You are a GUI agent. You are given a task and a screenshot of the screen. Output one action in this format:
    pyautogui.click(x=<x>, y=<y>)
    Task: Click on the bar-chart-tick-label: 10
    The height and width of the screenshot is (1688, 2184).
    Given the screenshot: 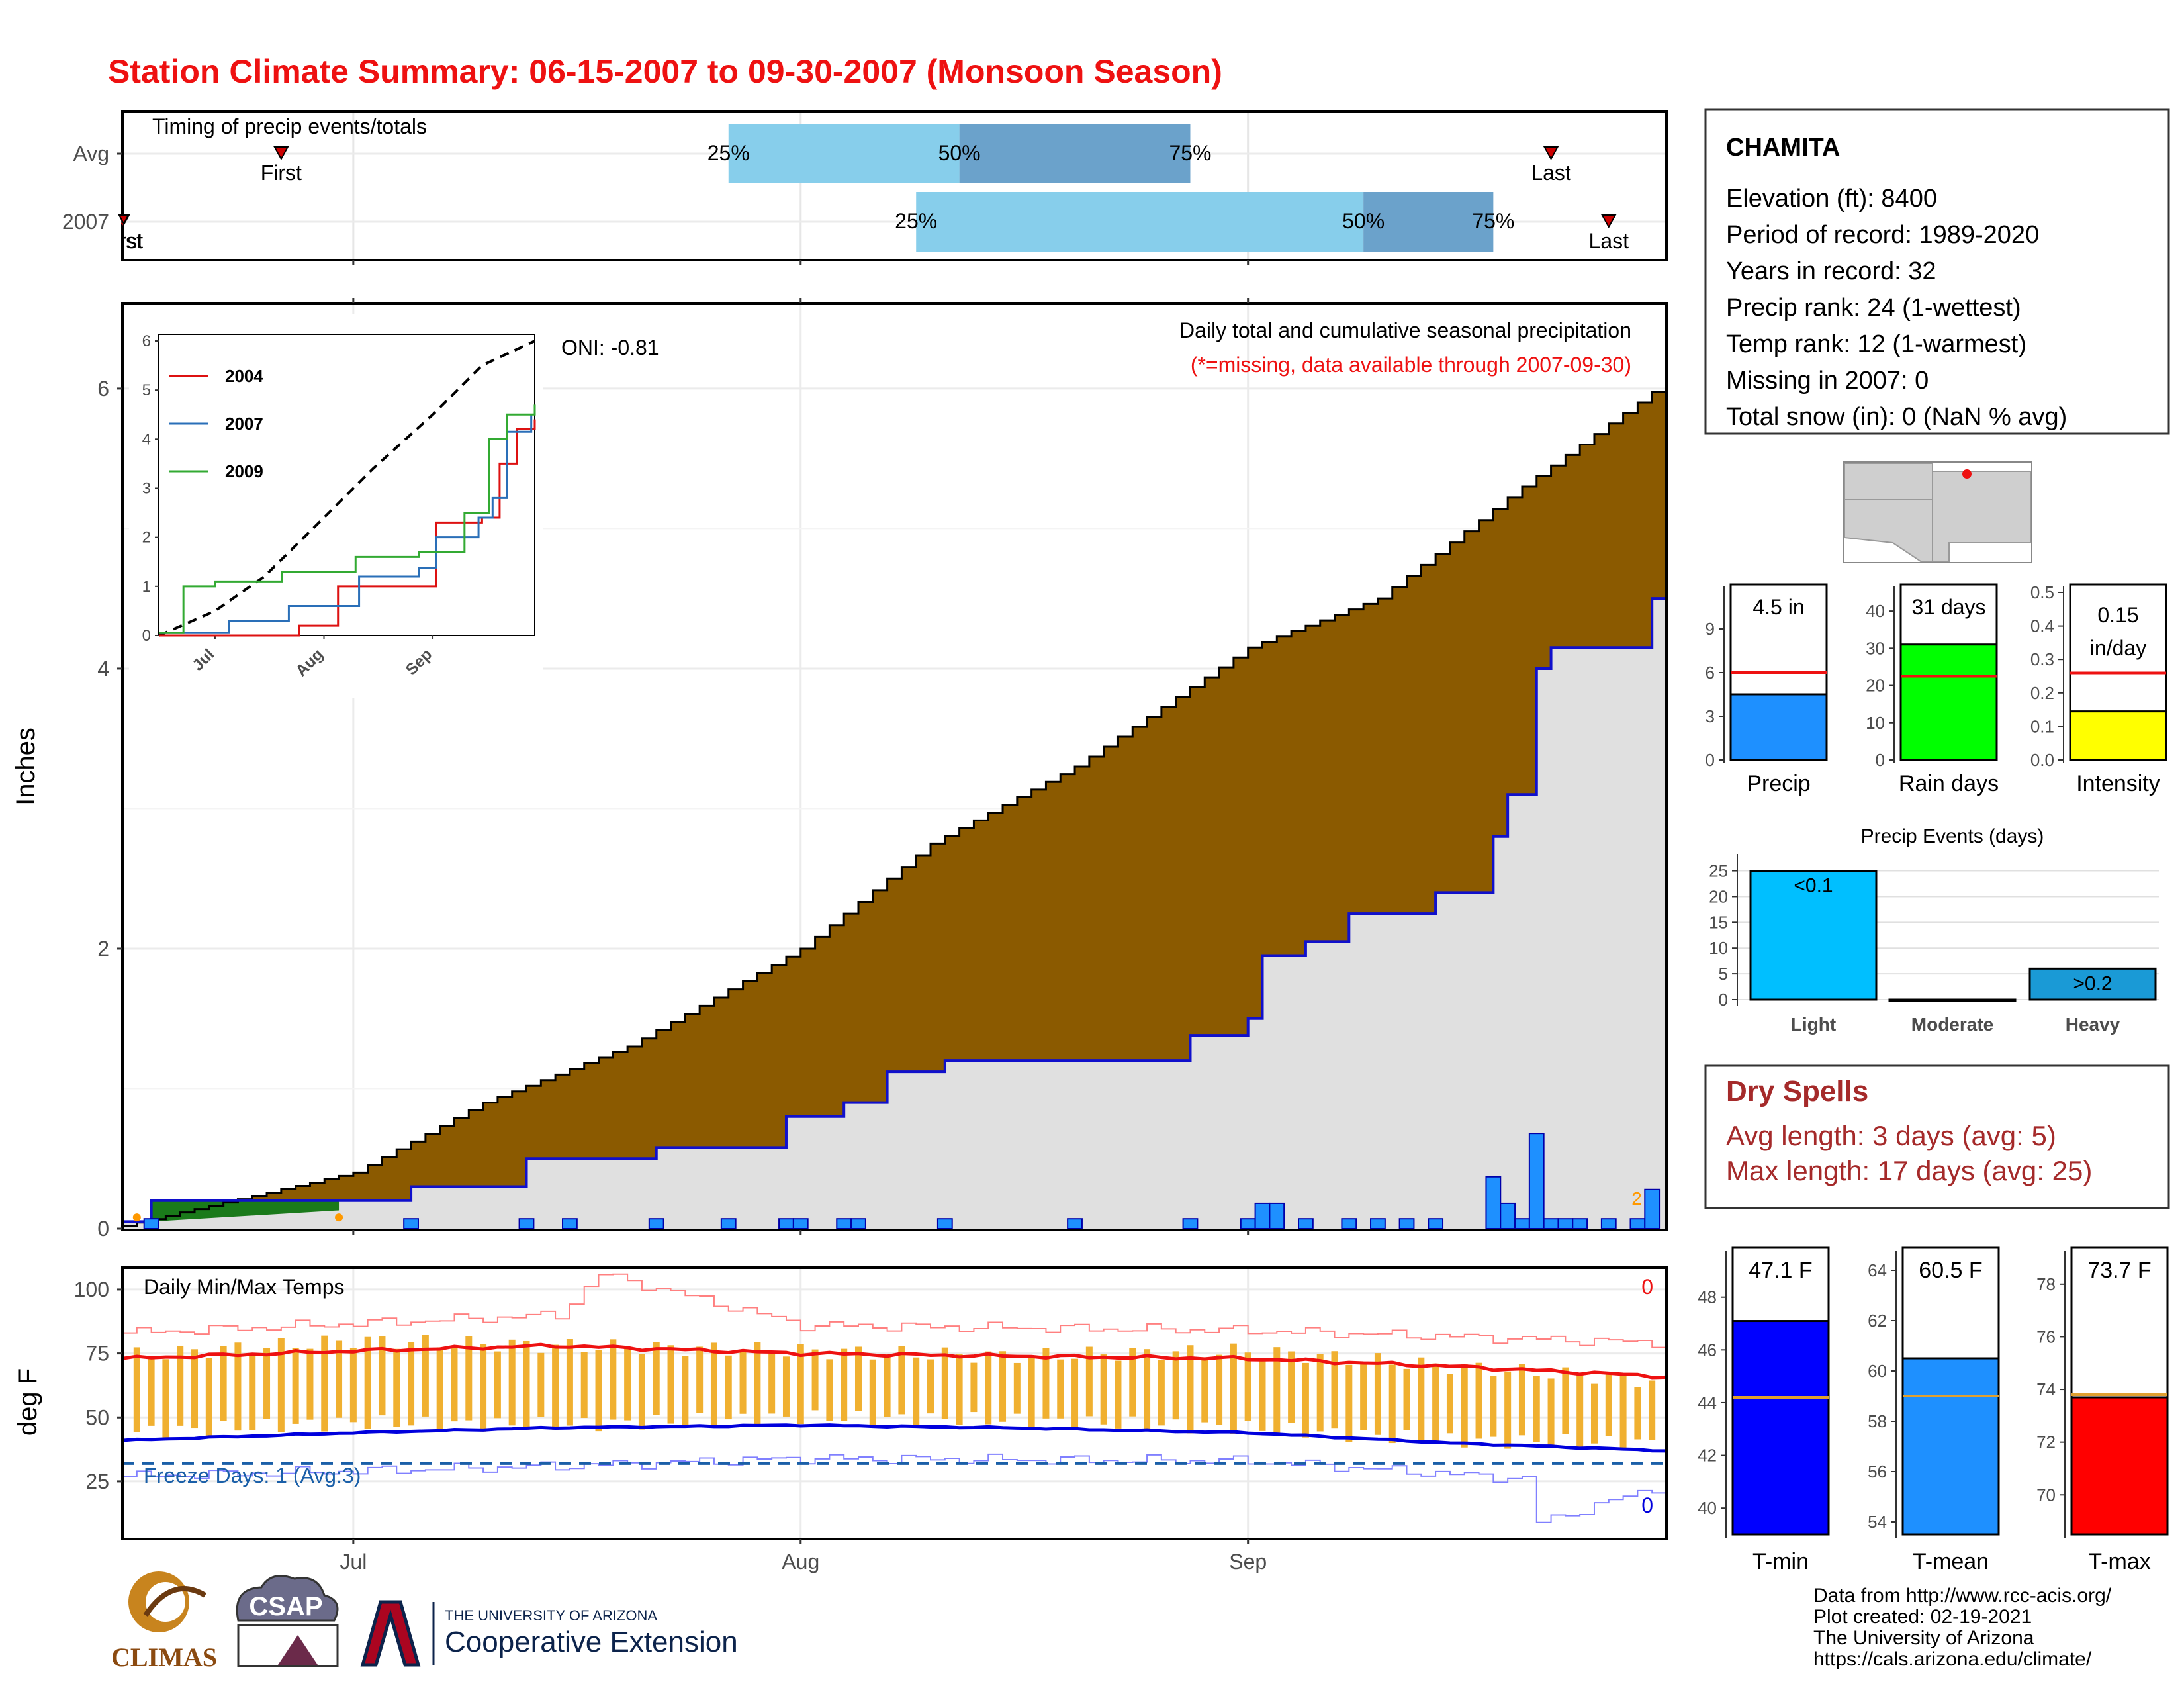 What is the action you would take?
    pyautogui.click(x=1875, y=723)
    